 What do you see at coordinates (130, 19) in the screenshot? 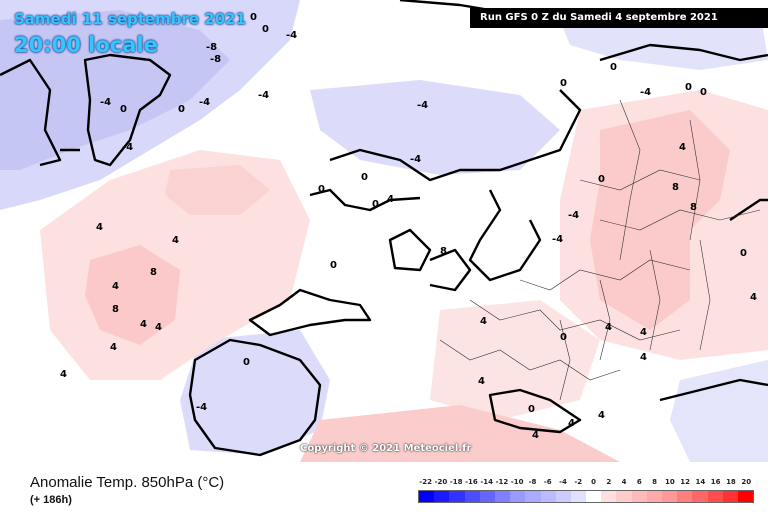
I see `valid-date: Samedi 11 septembre 2021` at bounding box center [130, 19].